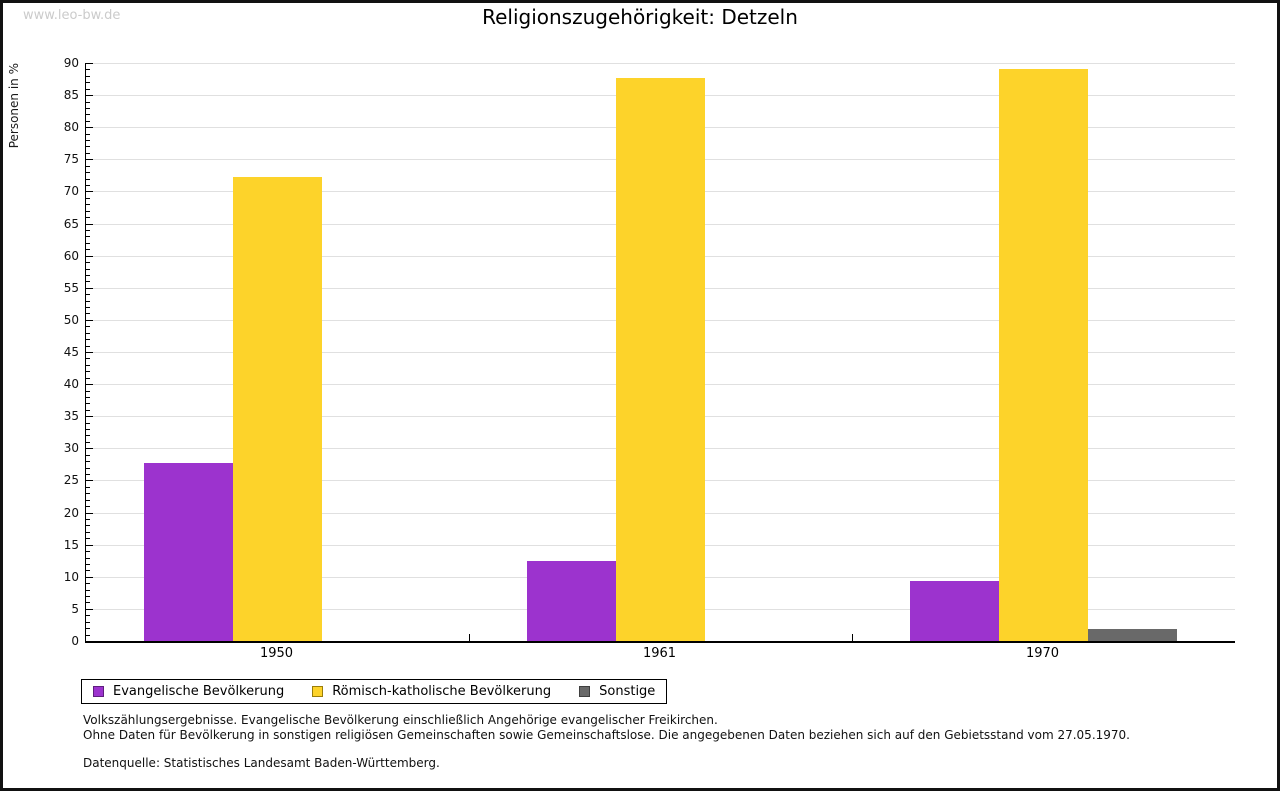  What do you see at coordinates (571, 601) in the screenshot?
I see `bar-1961-evangelische` at bounding box center [571, 601].